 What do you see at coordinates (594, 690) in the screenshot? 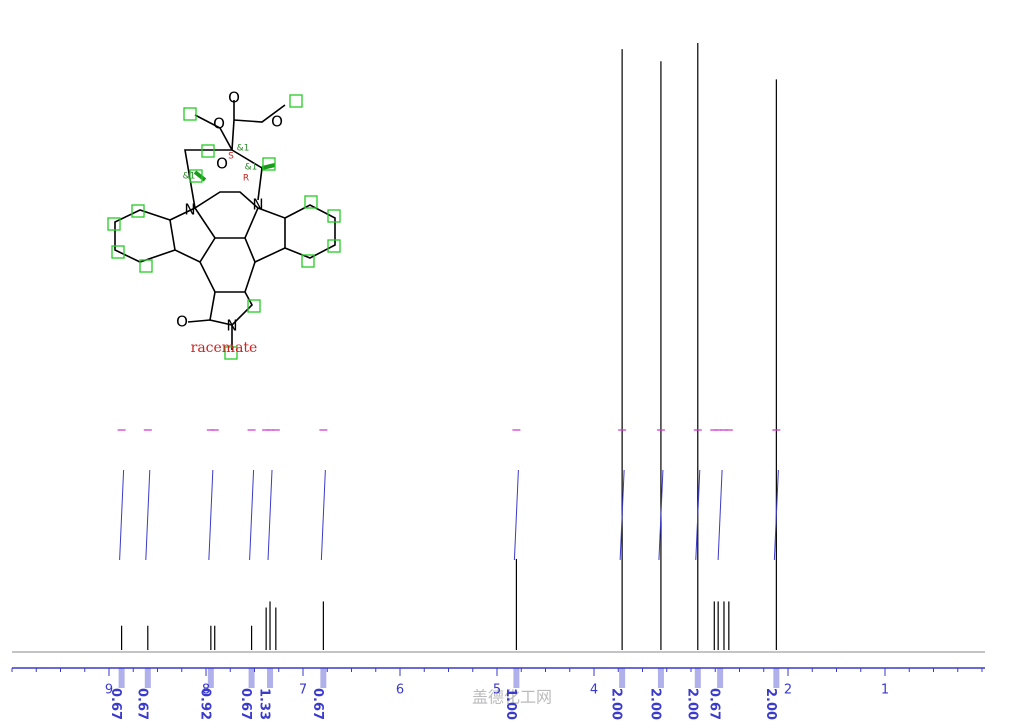
I see `x-tick-label: 4` at bounding box center [594, 690].